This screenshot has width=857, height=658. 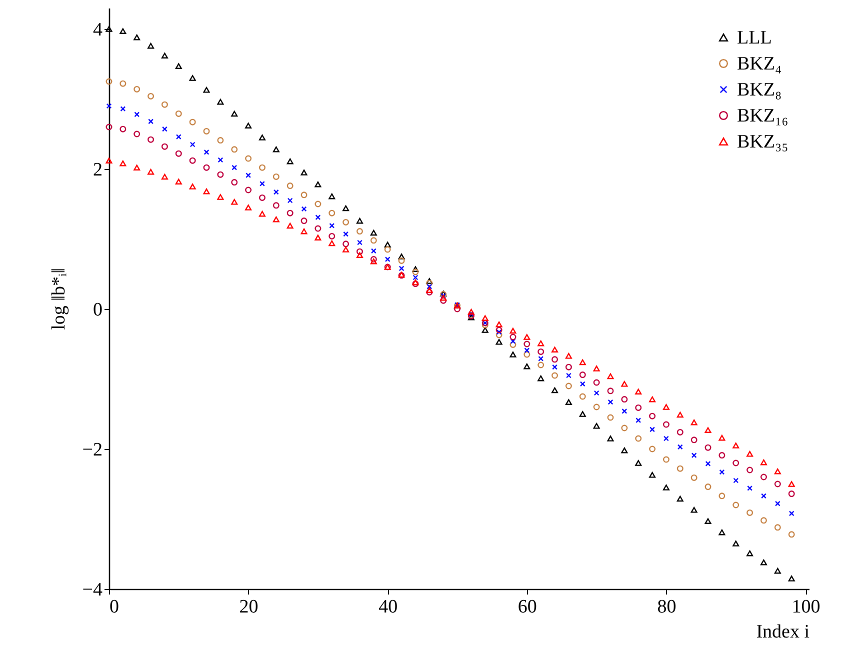 I want to click on x-tick-label: 100, so click(x=806, y=607).